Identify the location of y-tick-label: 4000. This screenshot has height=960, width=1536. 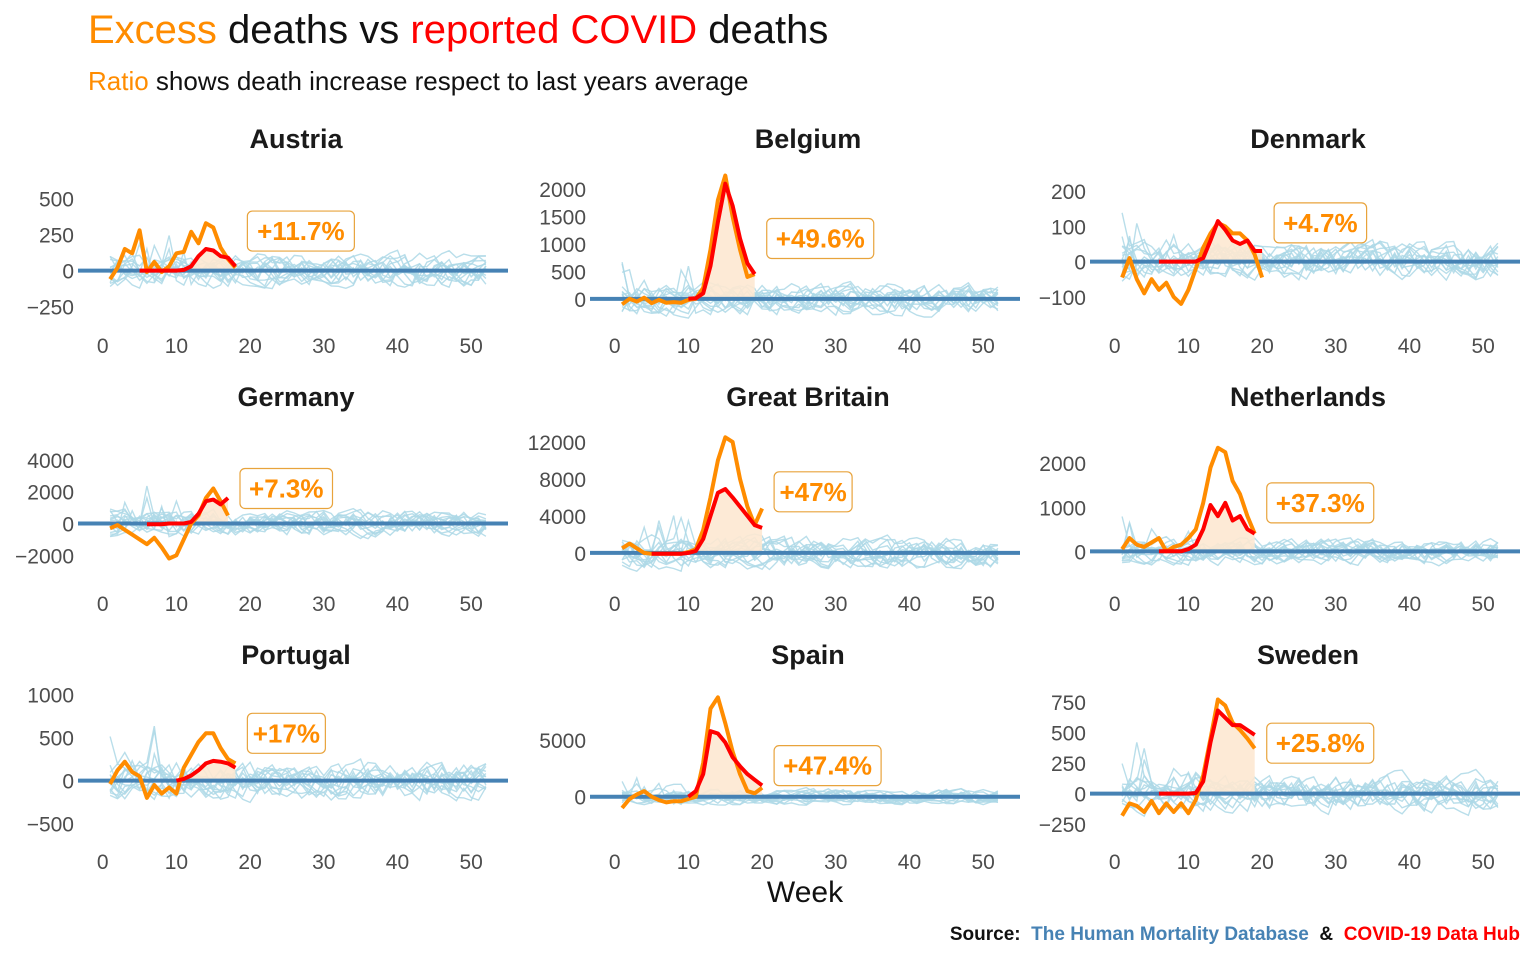
(50, 461).